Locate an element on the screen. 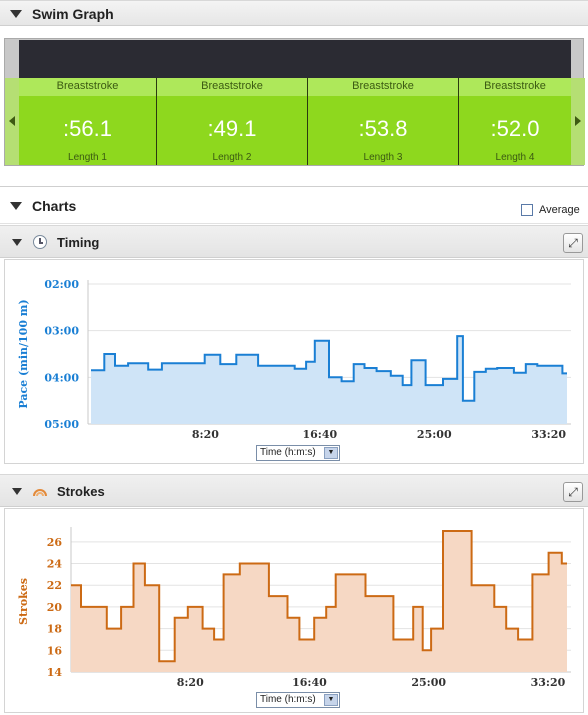  scroll-right-button is located at coordinates (578, 121).